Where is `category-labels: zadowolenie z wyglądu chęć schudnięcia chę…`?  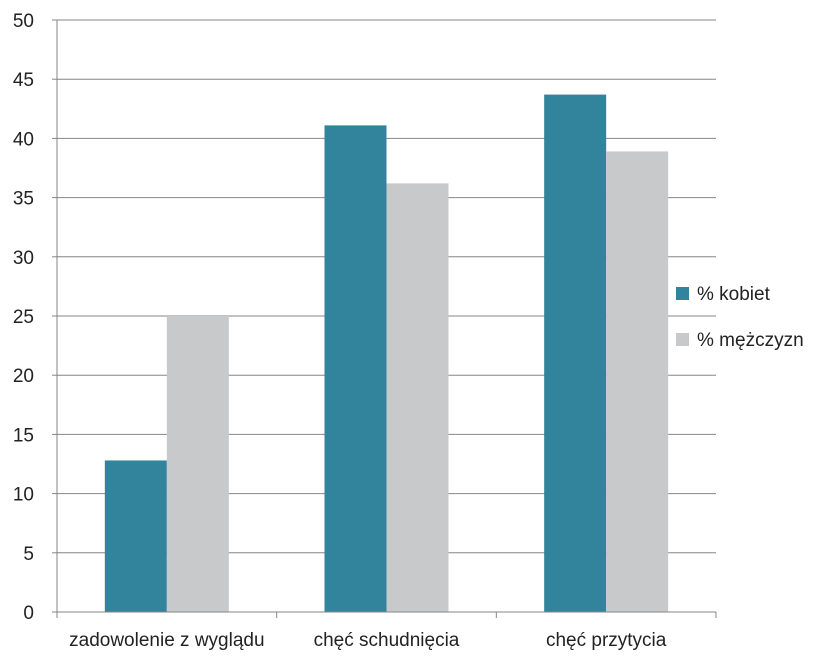 category-labels: zadowolenie z wyglądu chęć schudnięcia chę… is located at coordinates (368, 640).